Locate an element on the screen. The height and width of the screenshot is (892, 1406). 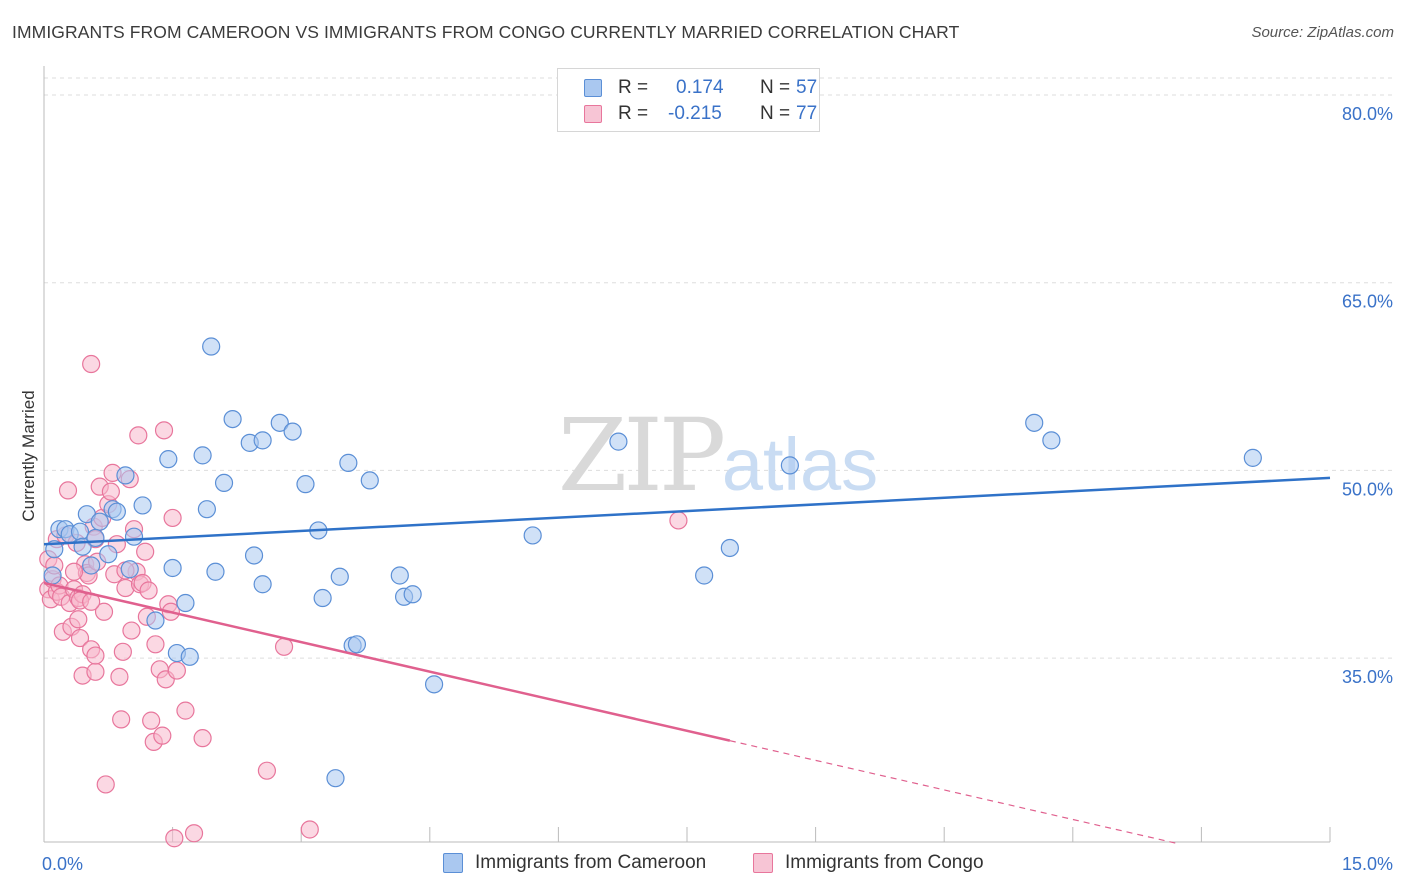
cameroon-trend-line is located at coordinates (687, 511).